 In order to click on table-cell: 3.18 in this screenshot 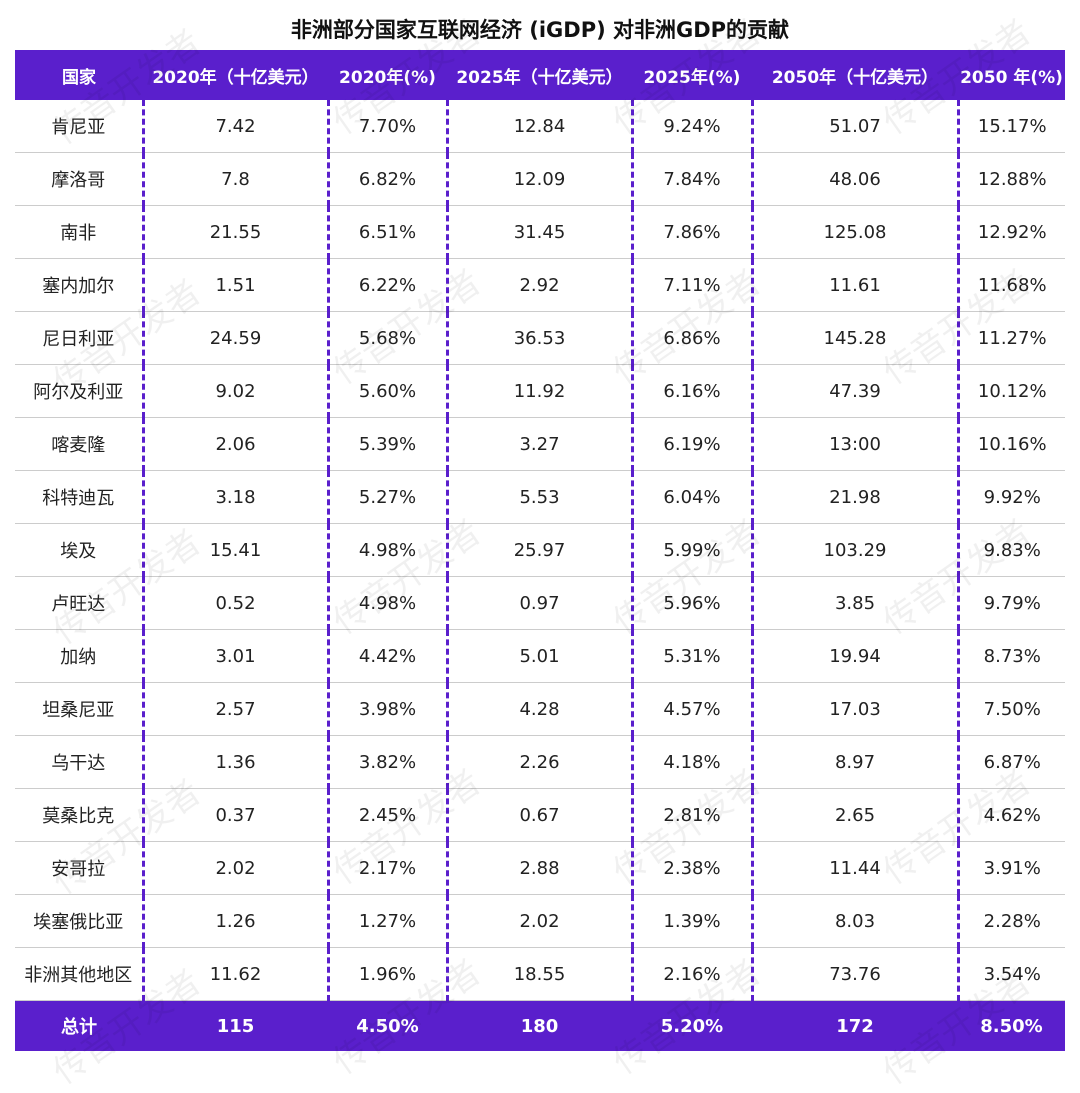, I will do `click(234, 497)`.